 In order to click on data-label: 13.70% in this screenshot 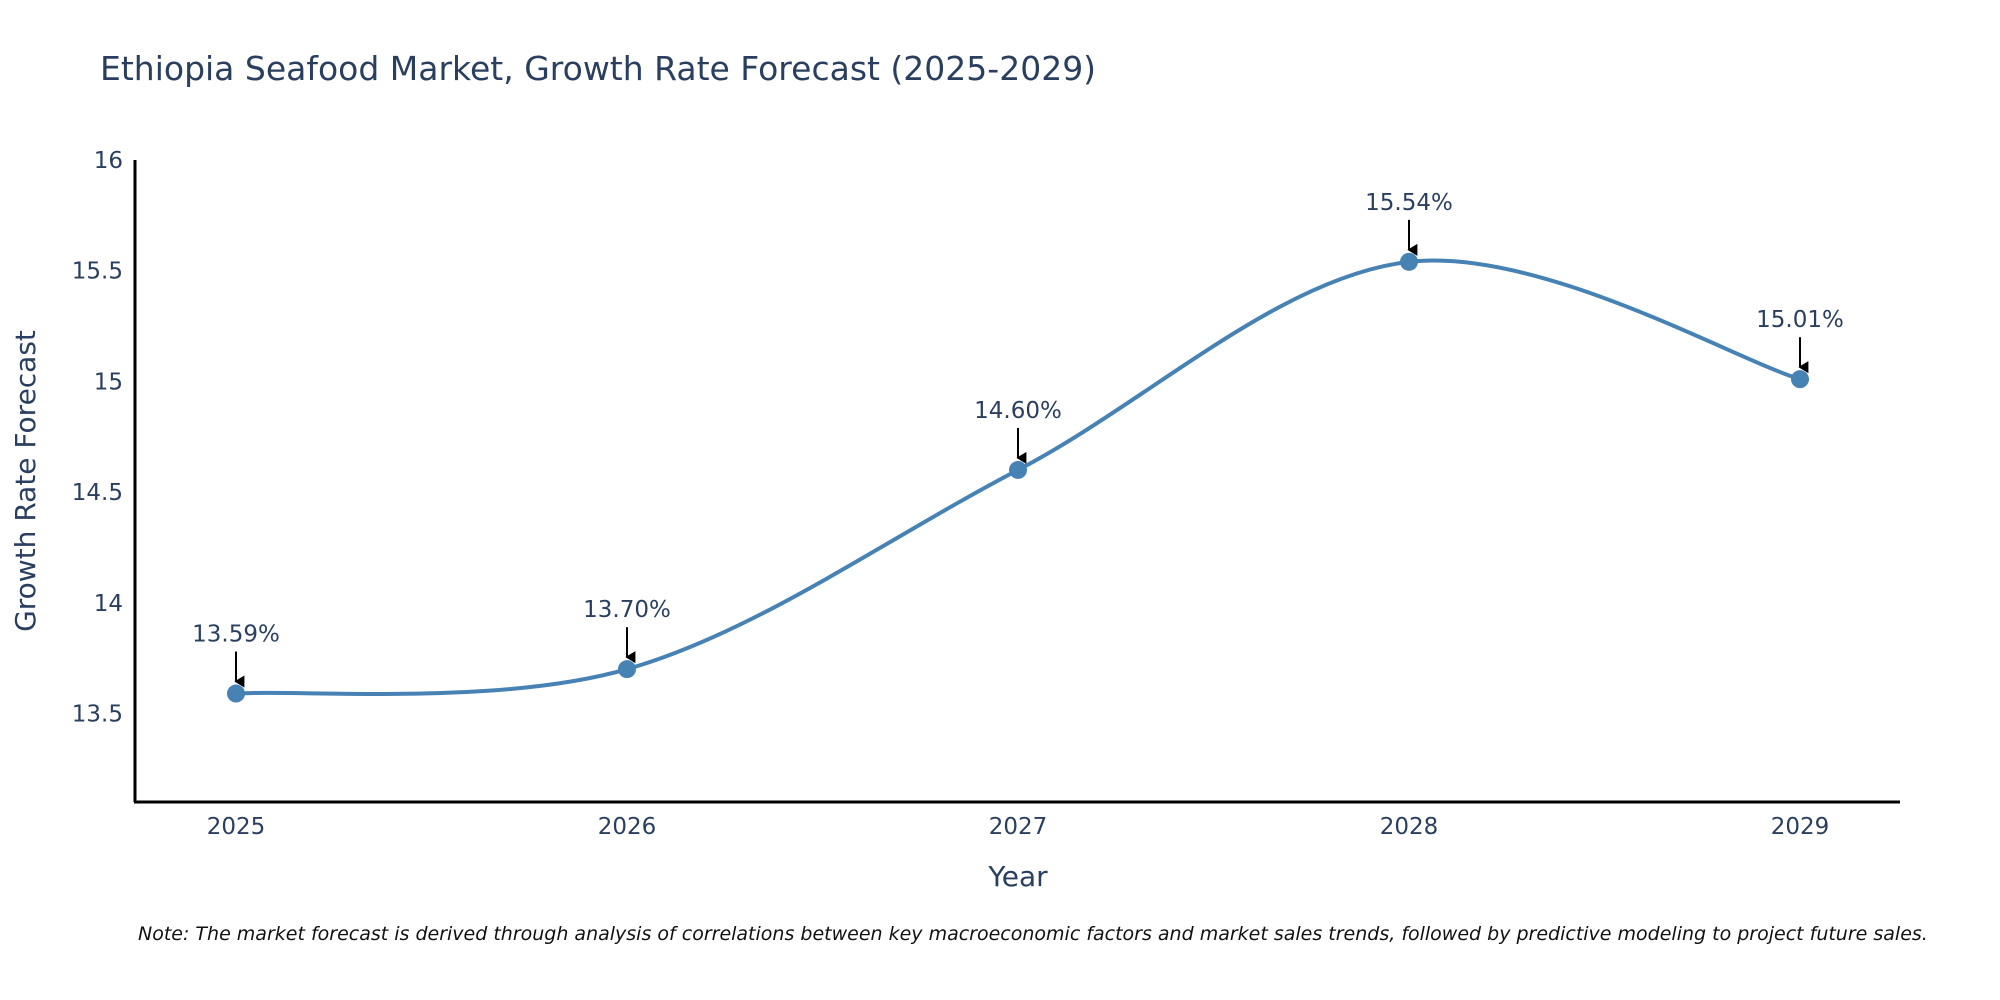, I will do `click(627, 610)`.